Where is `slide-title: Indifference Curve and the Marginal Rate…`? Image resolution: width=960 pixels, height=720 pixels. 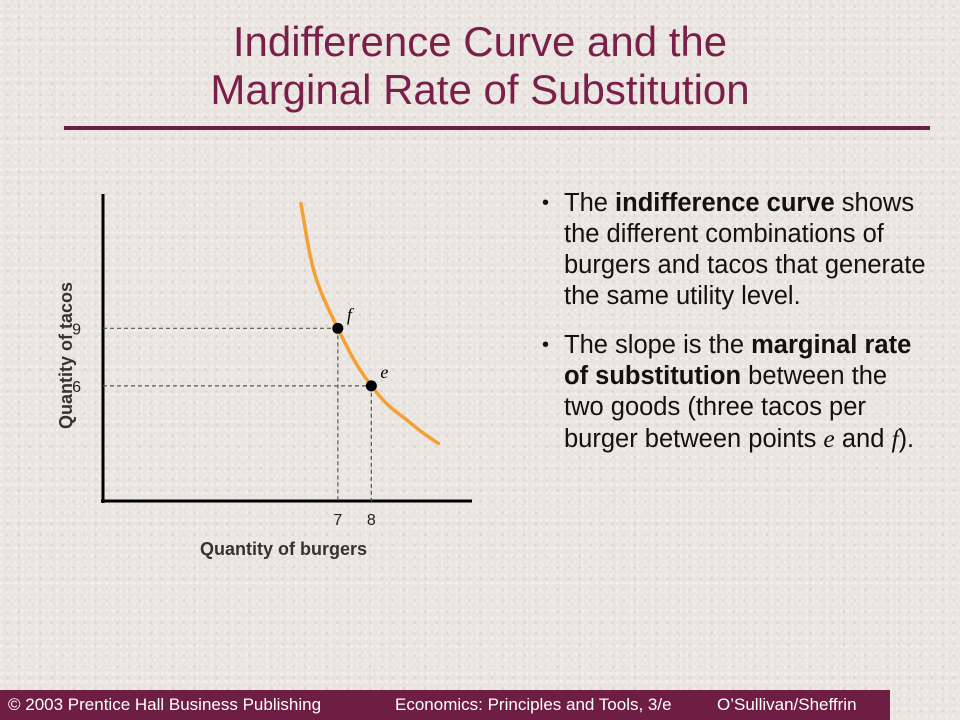
slide-title: Indifference Curve and the Marginal Rate… is located at coordinates (480, 66).